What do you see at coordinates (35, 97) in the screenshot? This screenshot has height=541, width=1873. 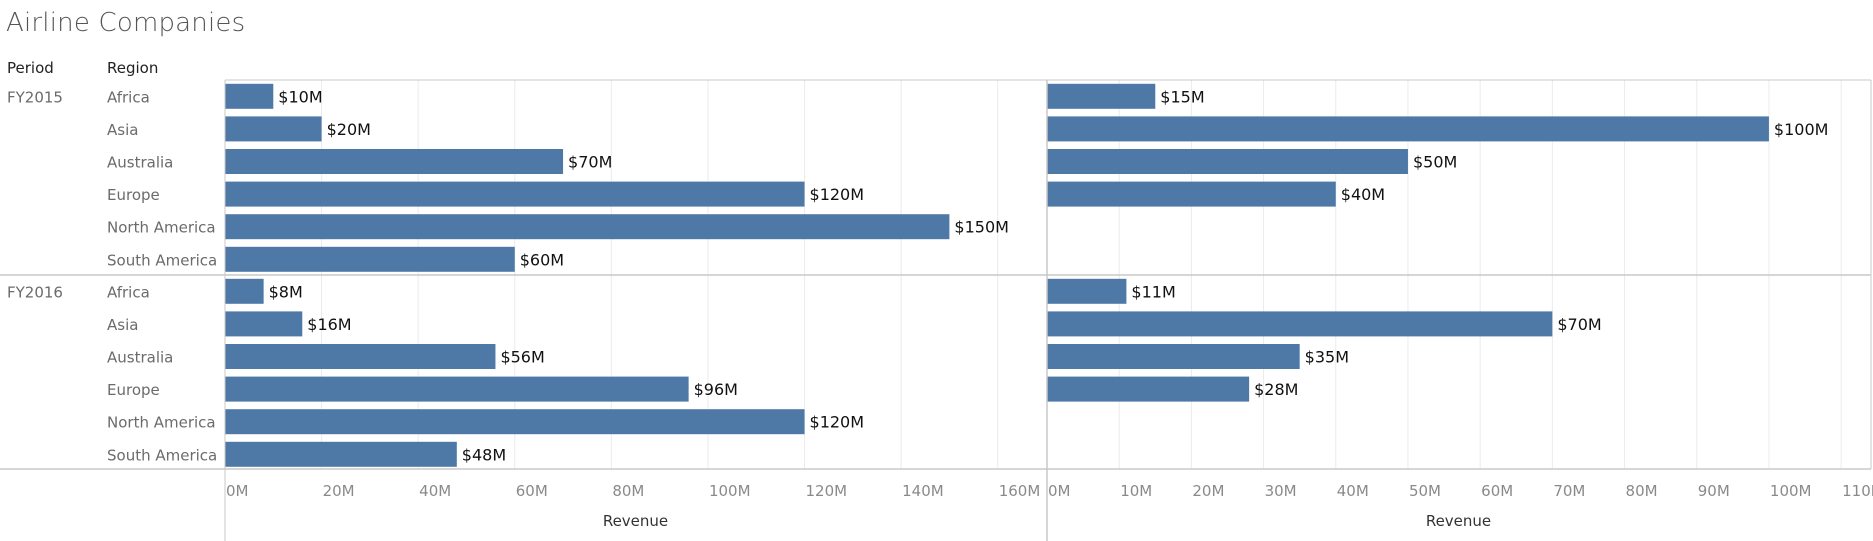 I see `period-label: FY2015` at bounding box center [35, 97].